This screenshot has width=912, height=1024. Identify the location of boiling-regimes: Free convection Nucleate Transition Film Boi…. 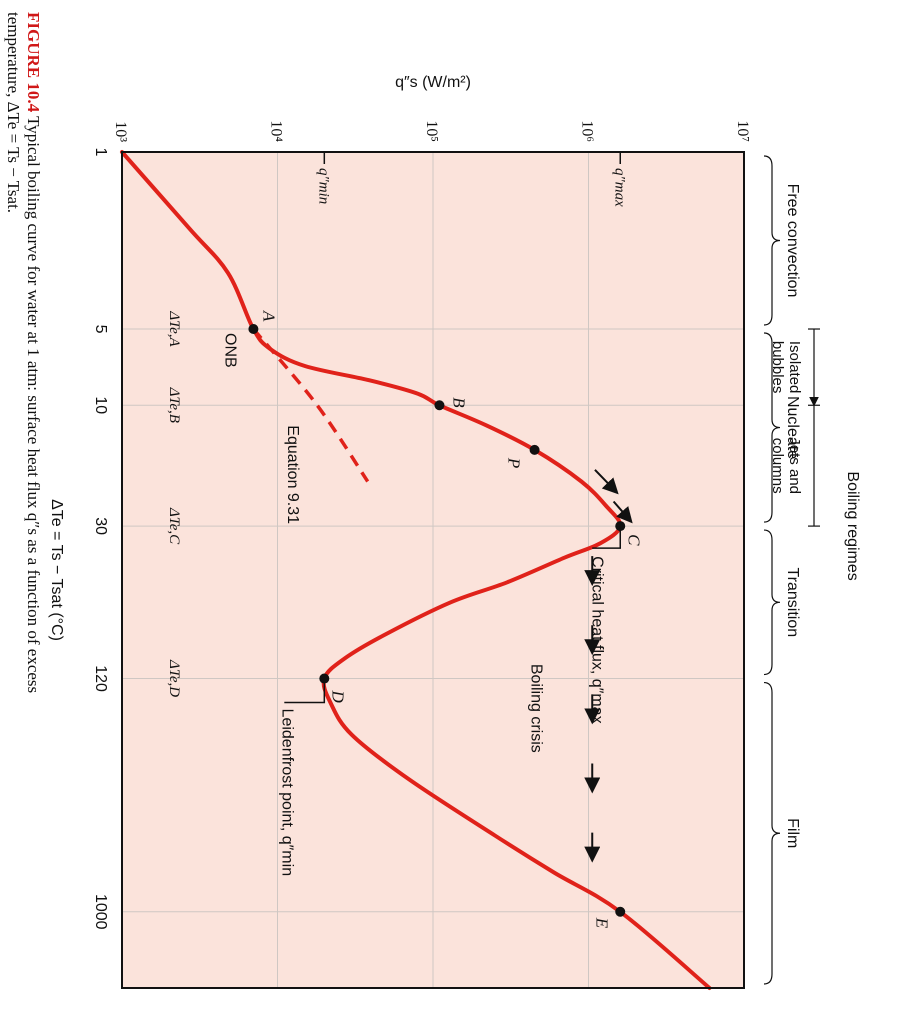
(812, 570).